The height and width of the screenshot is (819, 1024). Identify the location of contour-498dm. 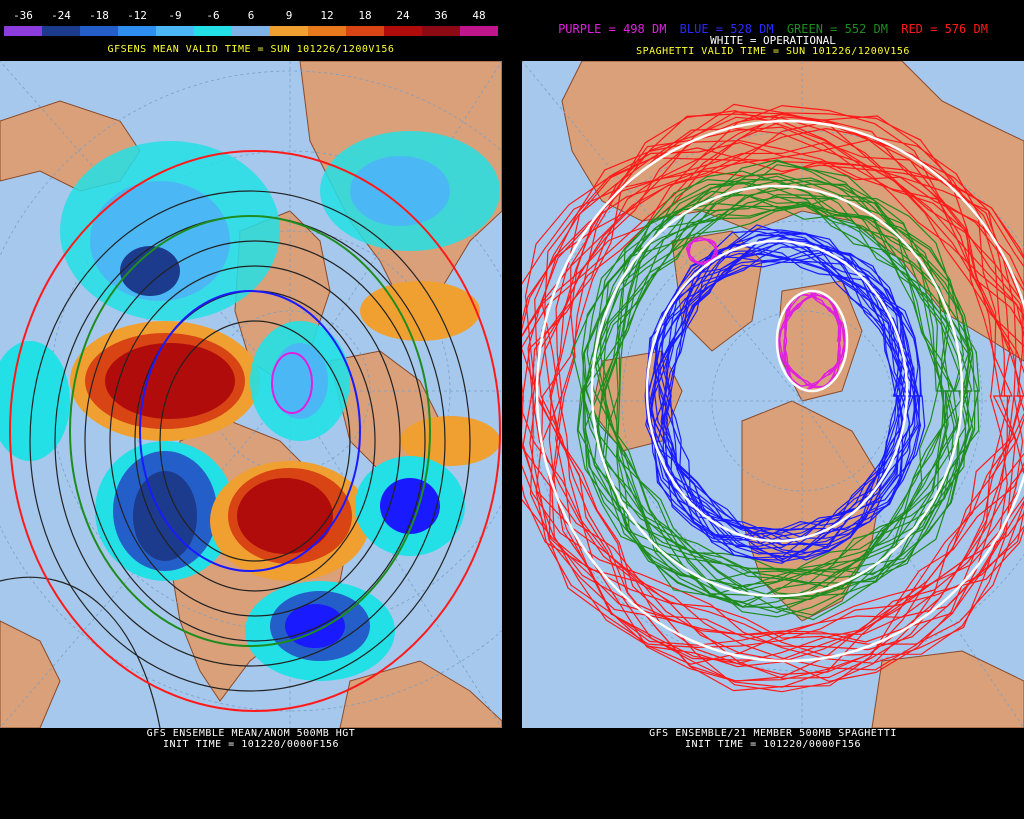
(292, 383).